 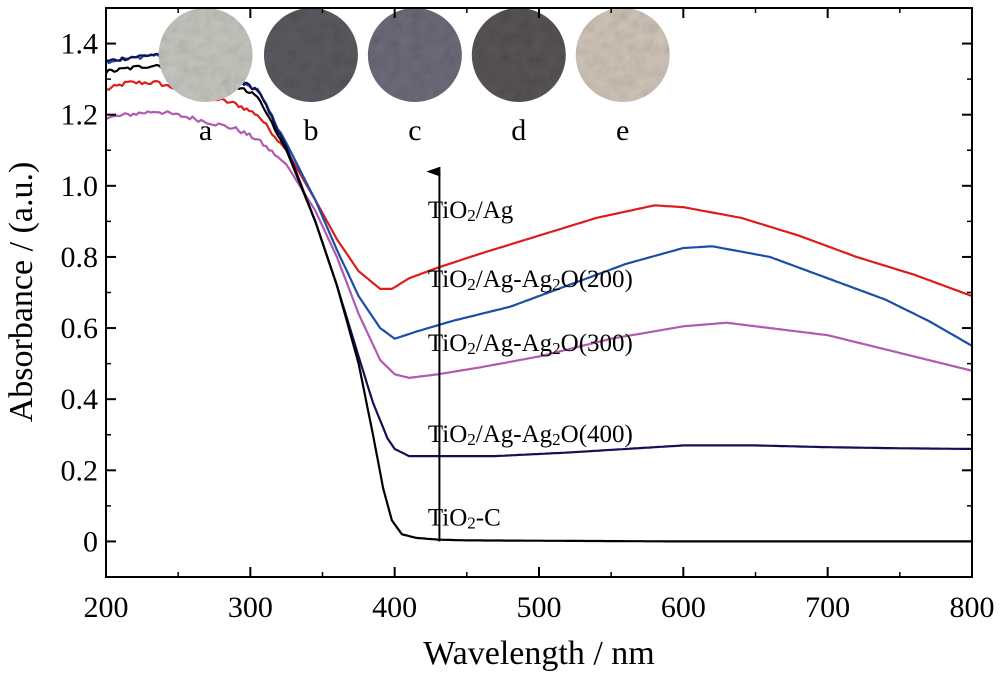 What do you see at coordinates (827, 607) in the screenshot?
I see `x-tick-label: 700` at bounding box center [827, 607].